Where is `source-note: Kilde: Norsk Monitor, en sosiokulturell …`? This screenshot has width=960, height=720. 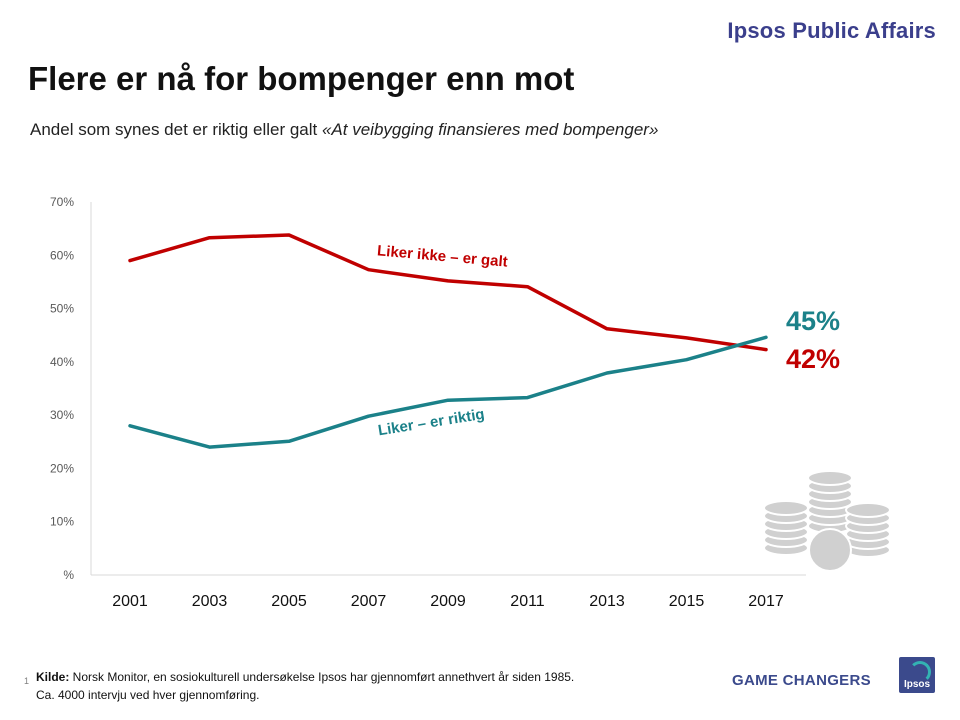 source-note: Kilde: Norsk Monitor, en sosiokulturell … is located at coordinates (305, 686).